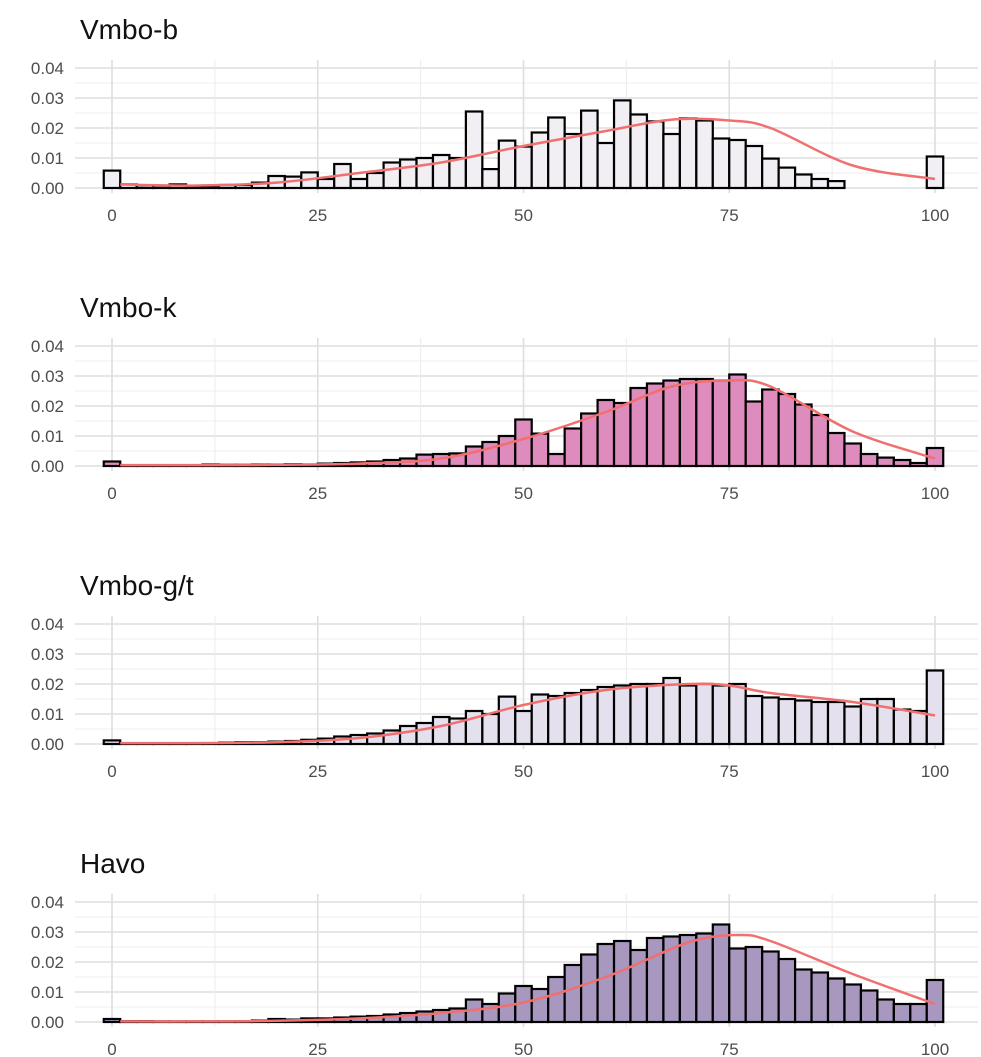  I want to click on panel-title: Havo, so click(113, 863).